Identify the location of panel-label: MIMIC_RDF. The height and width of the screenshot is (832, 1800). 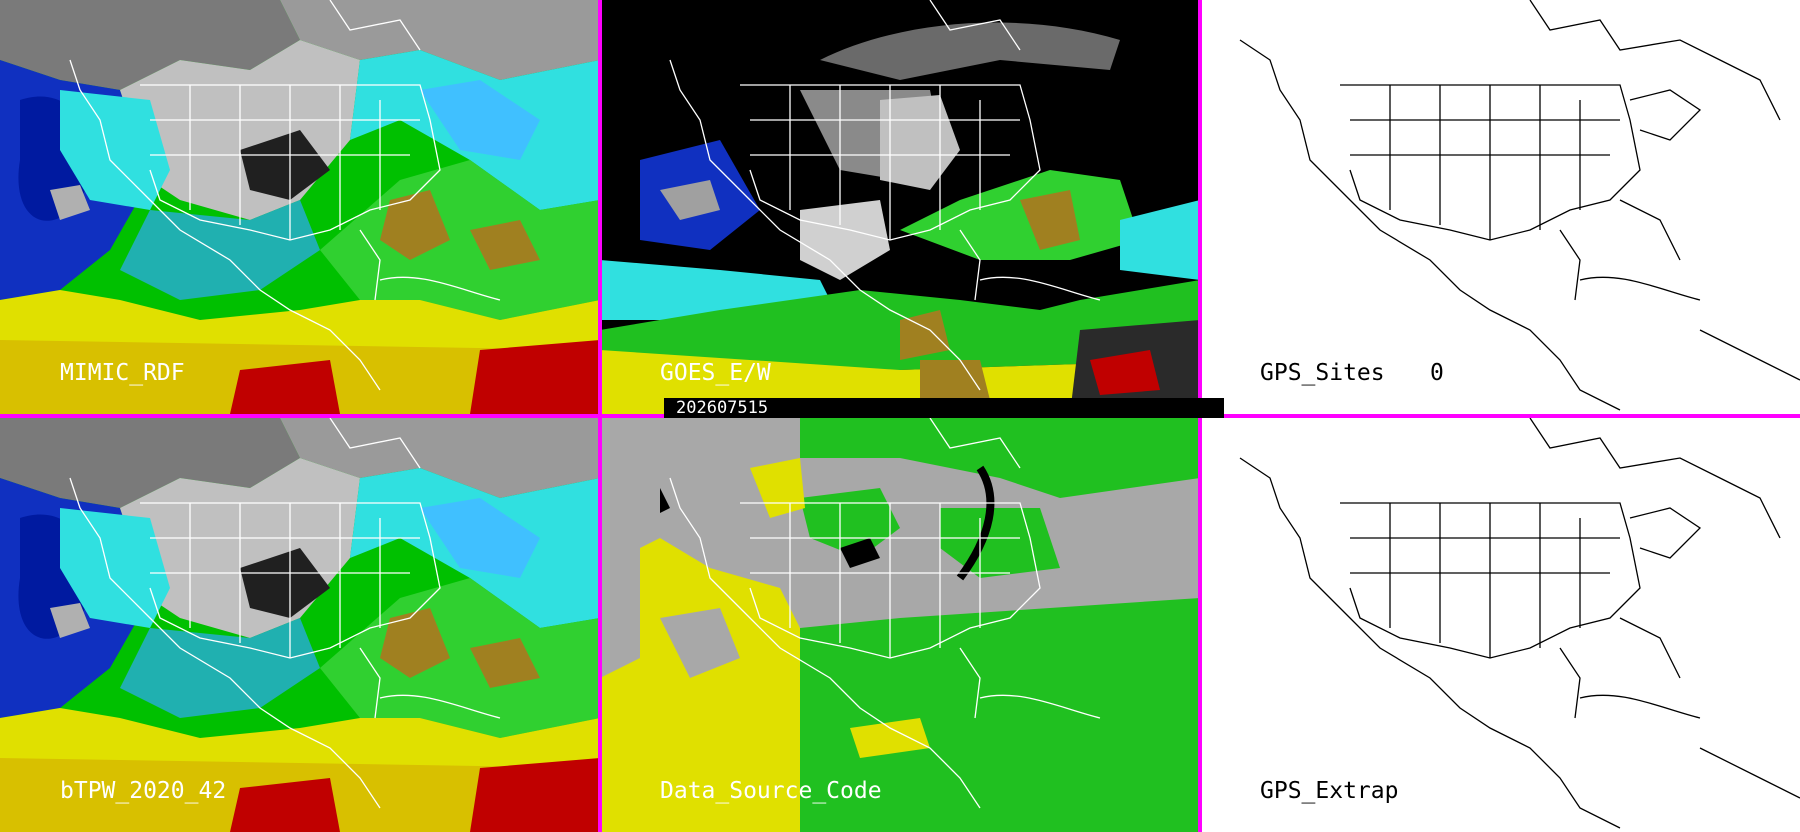
(122, 373).